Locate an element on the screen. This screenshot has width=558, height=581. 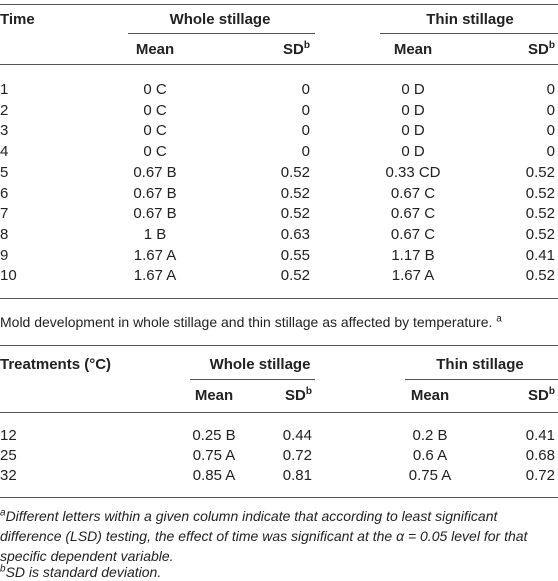
footnote-text: SD is standard deviation. is located at coordinates (83, 572).